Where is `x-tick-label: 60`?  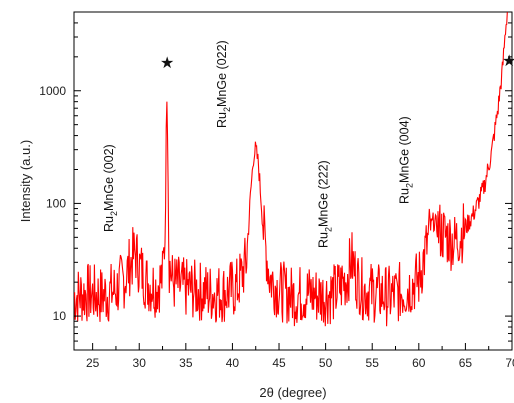
x-tick-label: 60 is located at coordinates (419, 363).